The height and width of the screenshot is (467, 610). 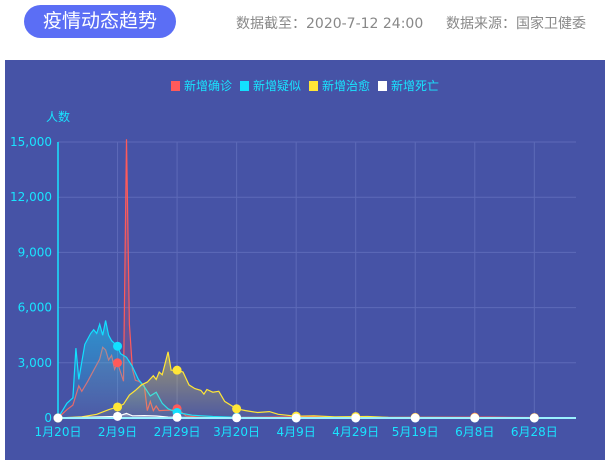 What do you see at coordinates (305, 85) in the screenshot?
I see `chart-legend: 新增确诊 新增疑似 新增治愈 新增死亡` at bounding box center [305, 85].